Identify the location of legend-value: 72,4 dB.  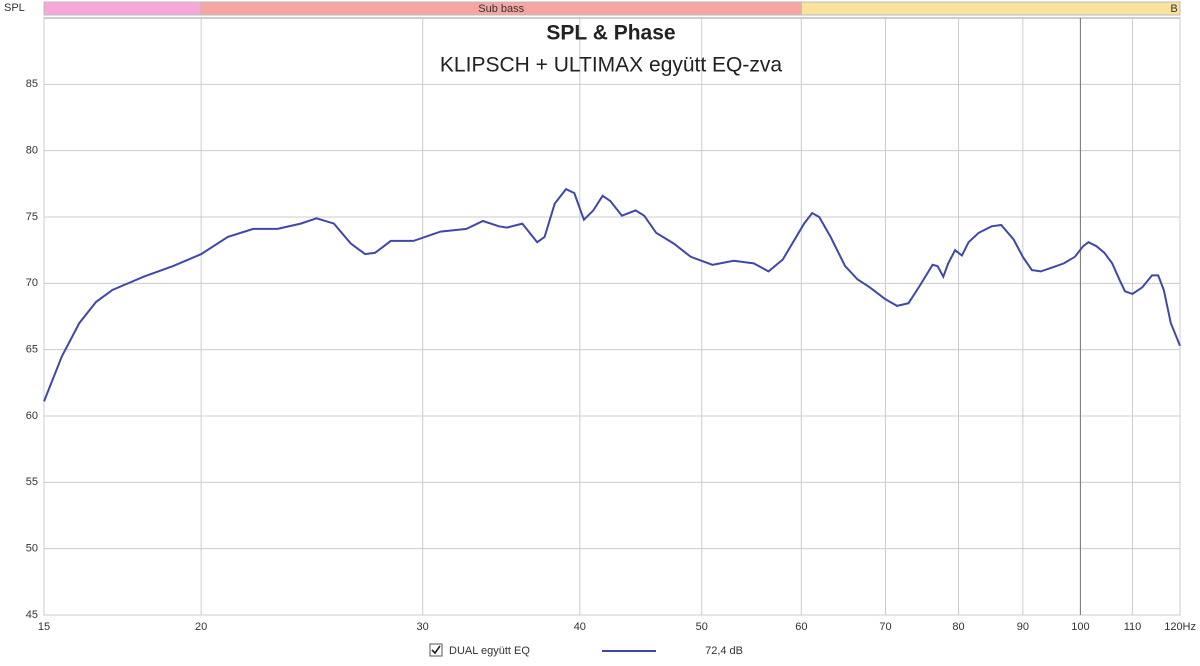
(724, 651).